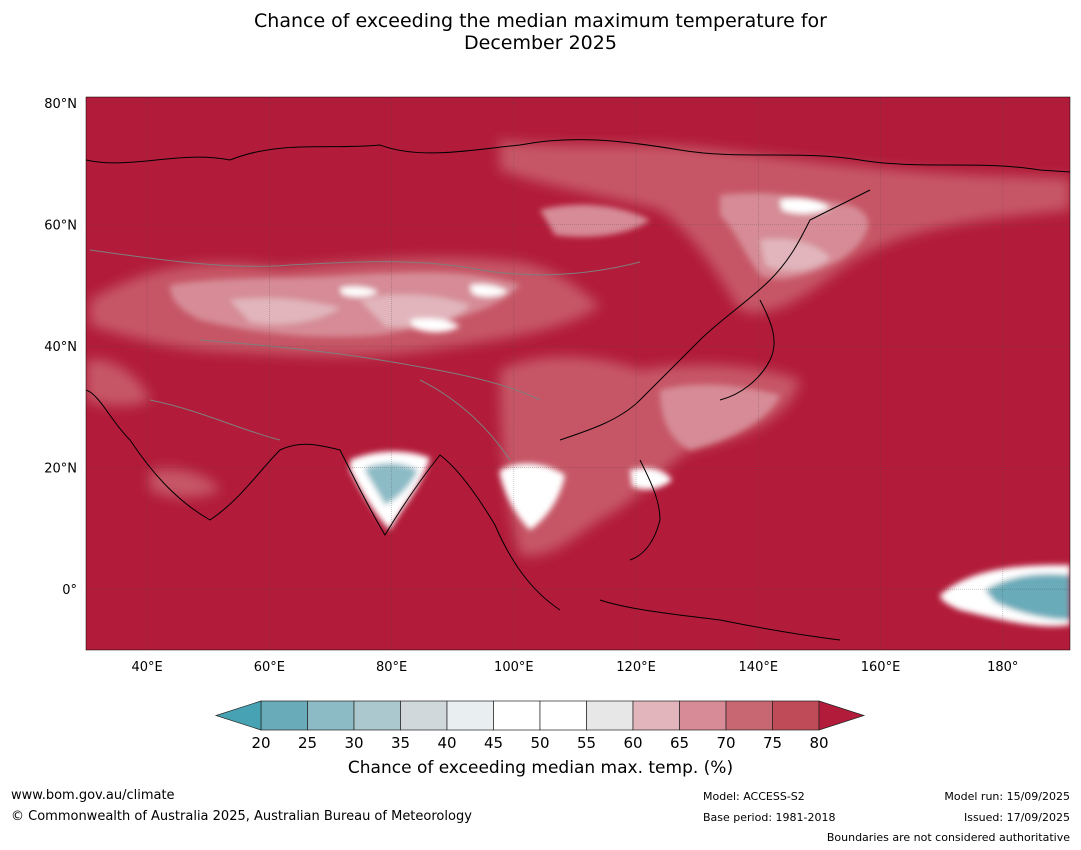 The image size is (1081, 850). I want to click on longitude-axis: 40°E 60°E 80°E 100°E 120°E 140°E 160°E 180°, so click(574, 667).